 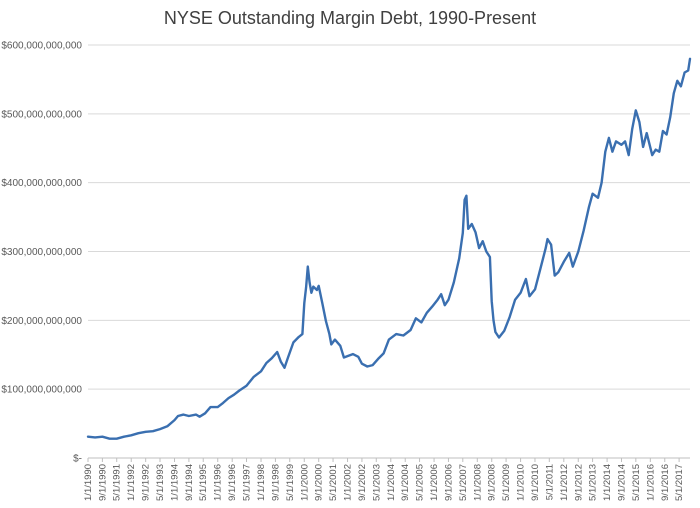 What do you see at coordinates (492, 482) in the screenshot?
I see `x-tick-label: 9/1/2008` at bounding box center [492, 482].